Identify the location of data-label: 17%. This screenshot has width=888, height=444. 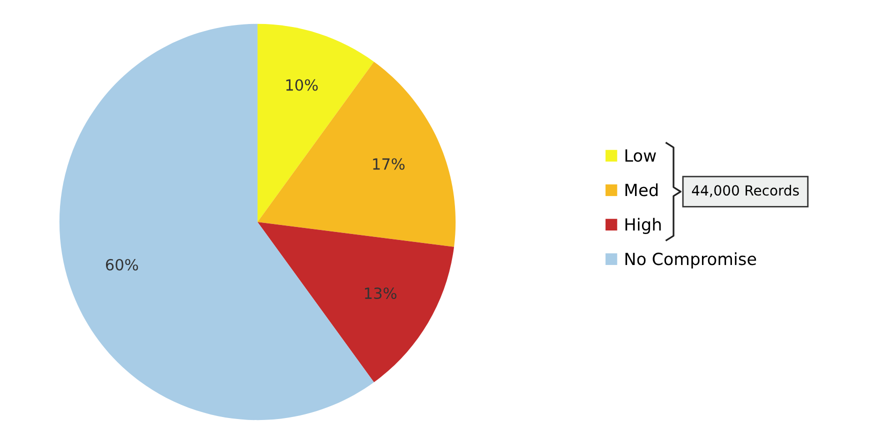
(389, 164).